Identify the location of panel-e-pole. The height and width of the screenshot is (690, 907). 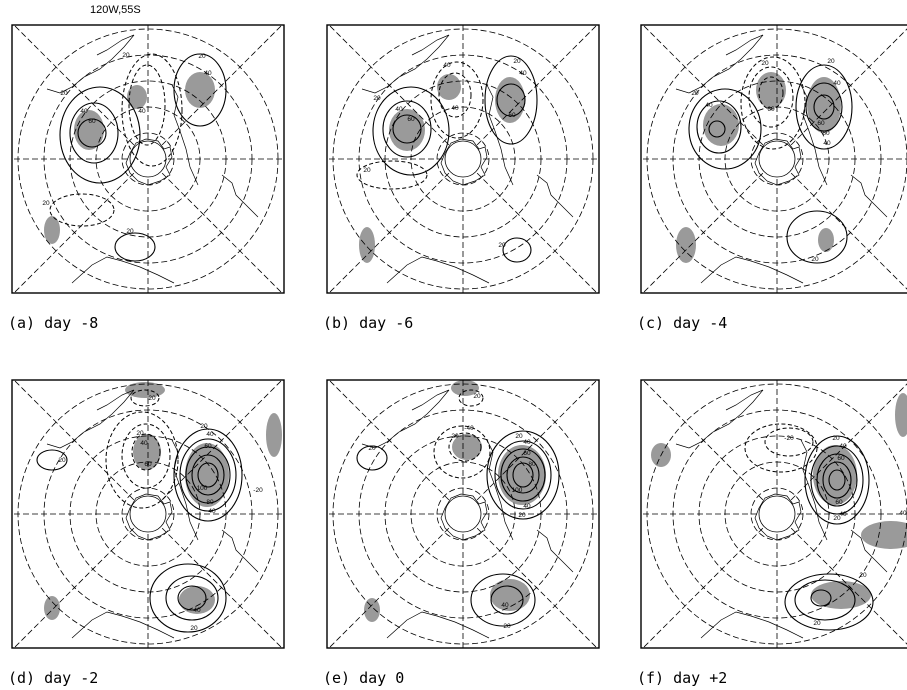
(463, 514).